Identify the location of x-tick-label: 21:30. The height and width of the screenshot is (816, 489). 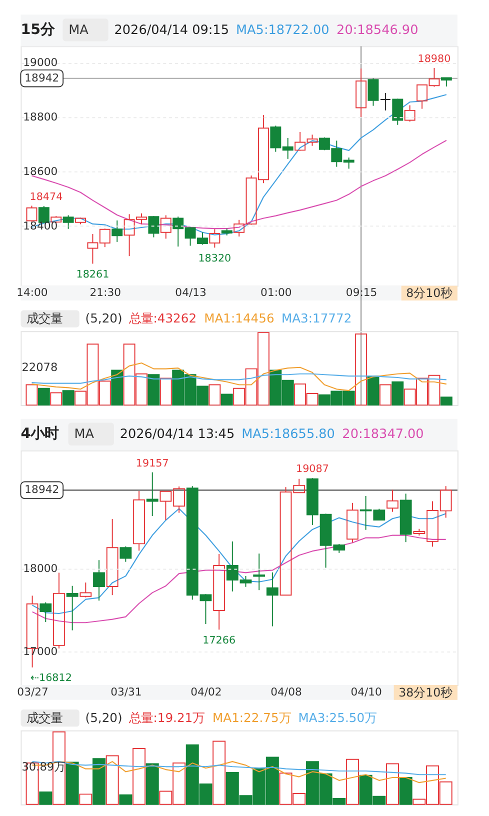
(106, 293).